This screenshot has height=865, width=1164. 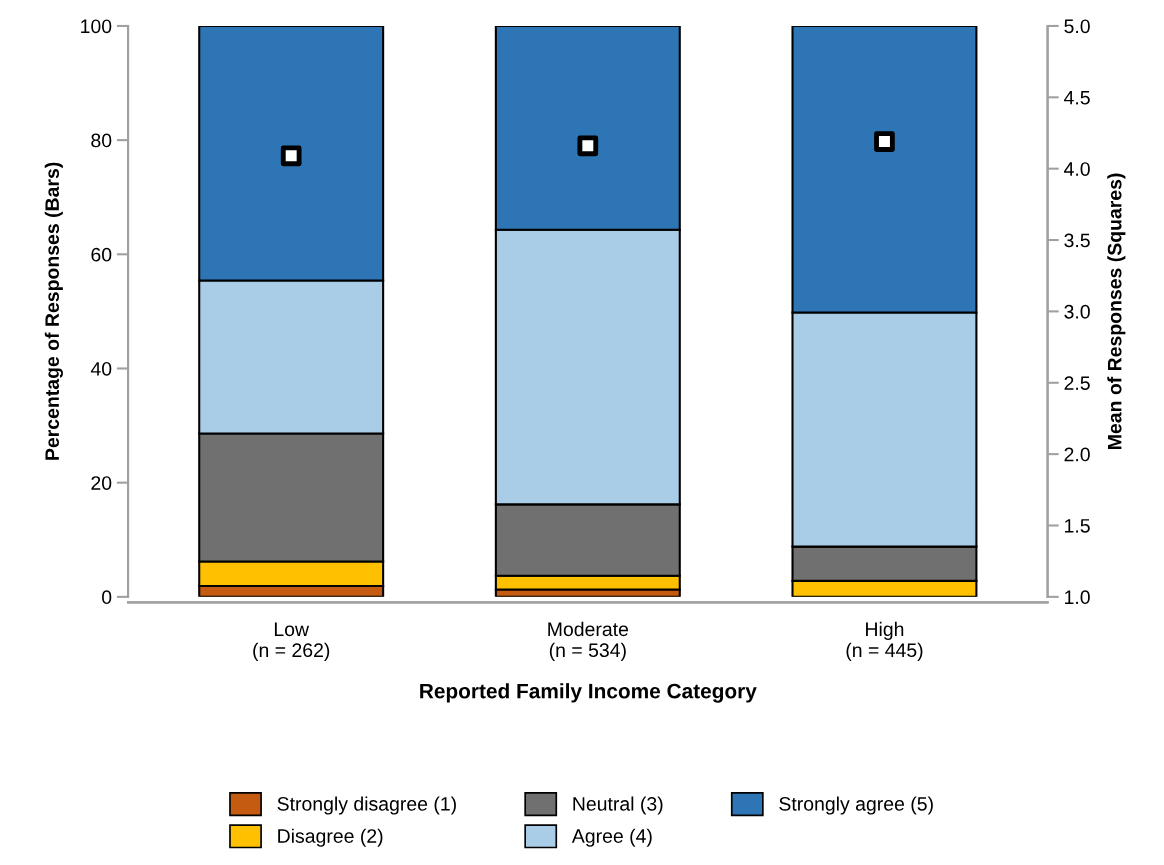 I want to click on x-axis-title: Reported Family Income Category, so click(x=588, y=693).